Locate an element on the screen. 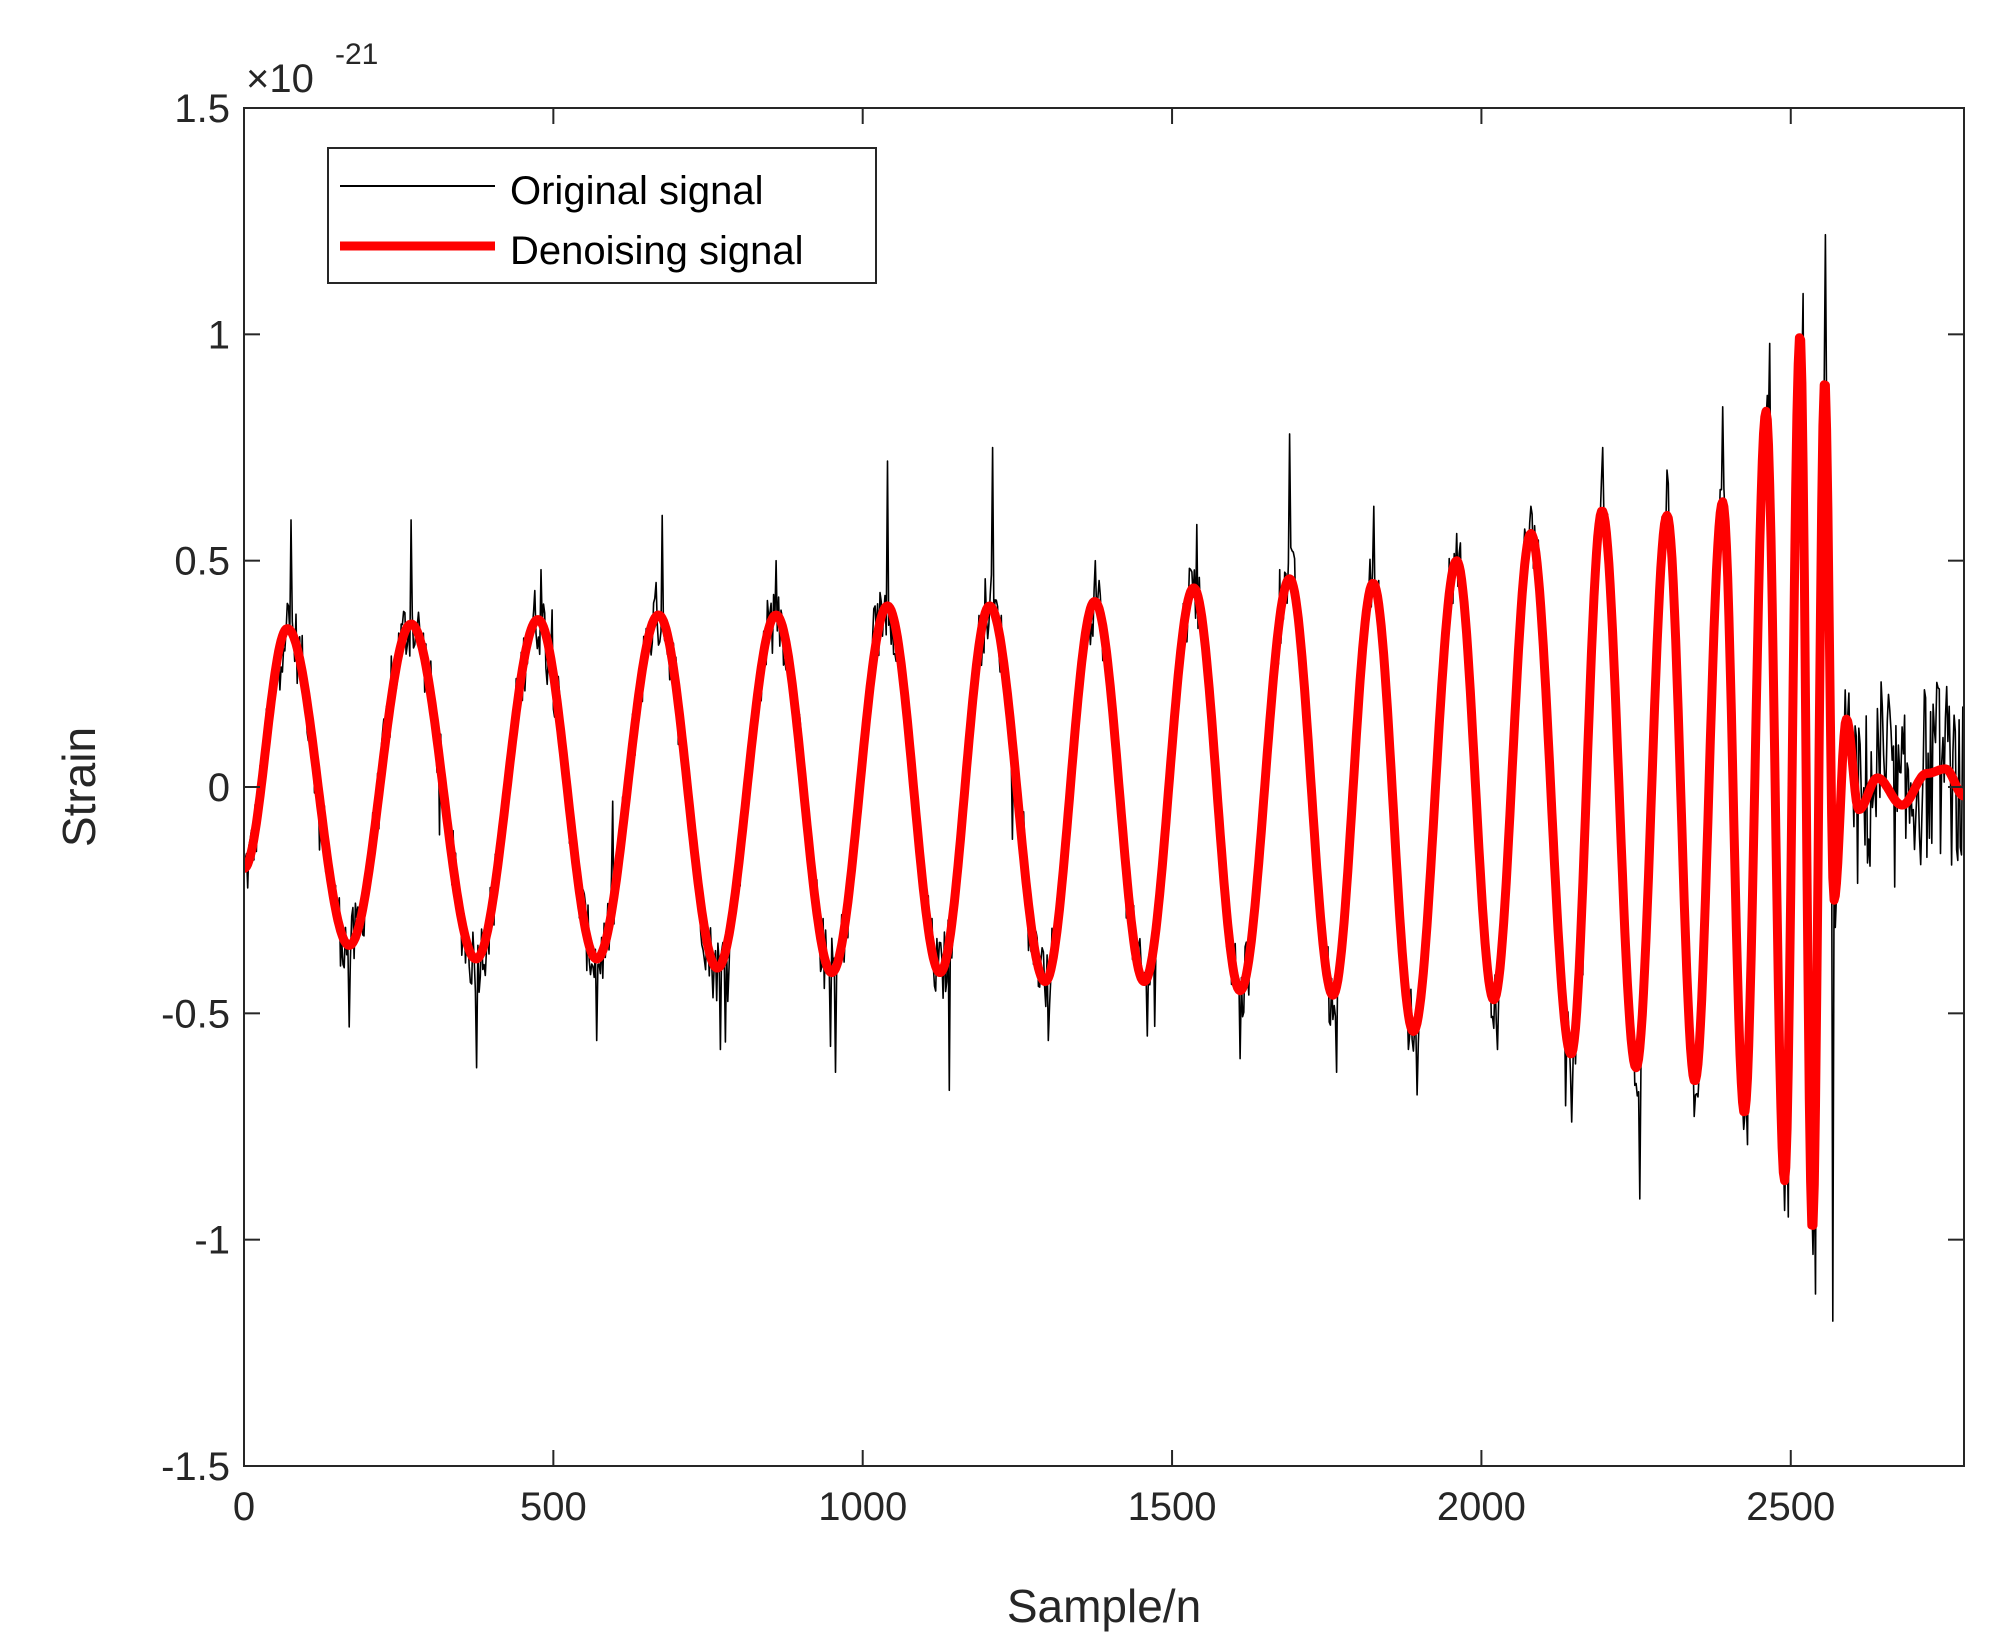 The height and width of the screenshot is (1646, 2003). y-tick-label: 1.5 is located at coordinates (202, 109).